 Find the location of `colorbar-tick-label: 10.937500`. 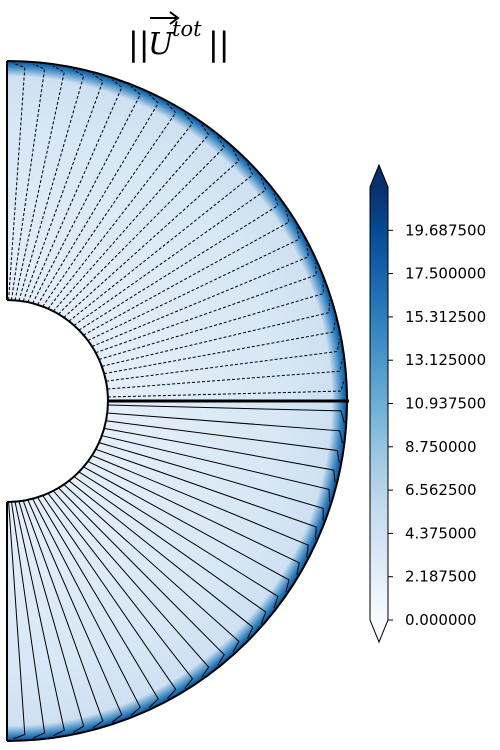

colorbar-tick-label: 10.937500 is located at coordinates (445, 404).